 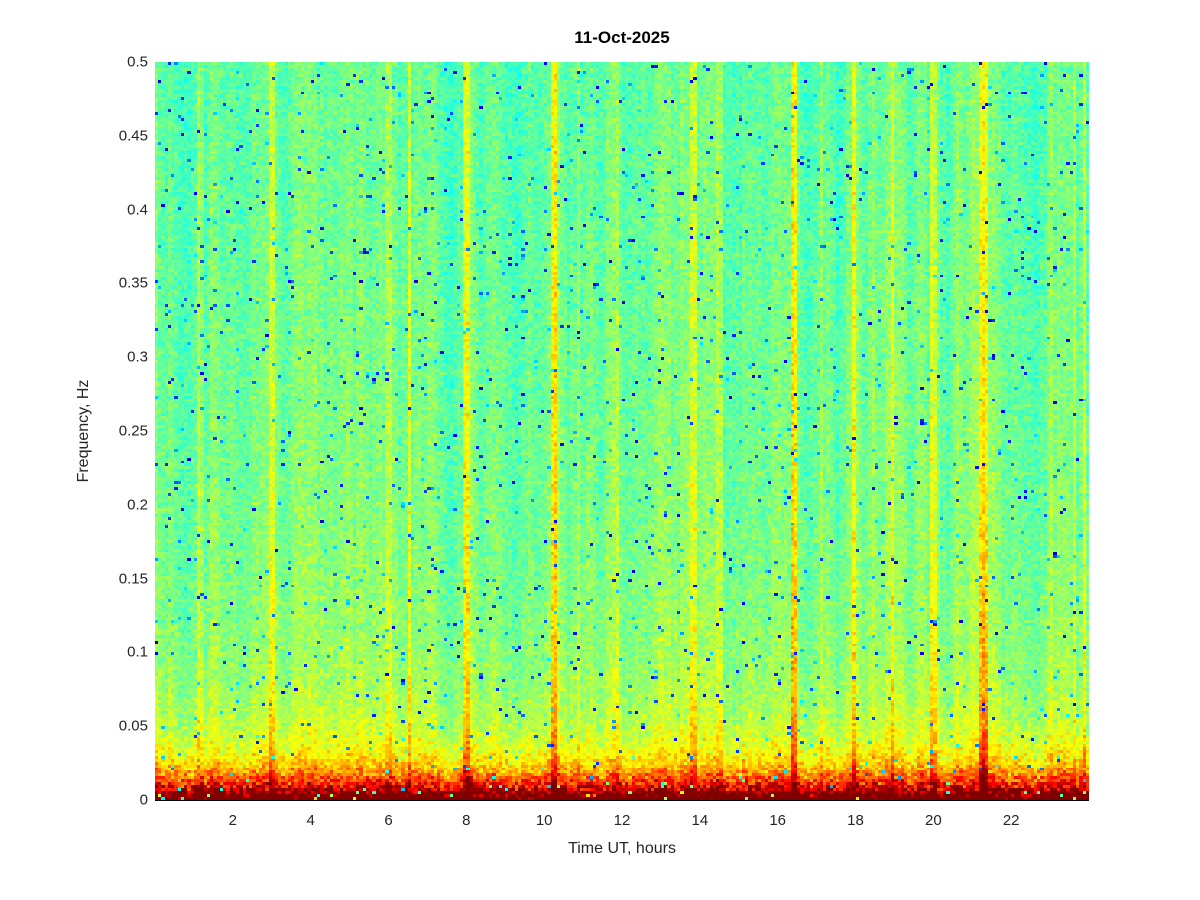 I want to click on x-tick-label: 6, so click(x=388, y=820).